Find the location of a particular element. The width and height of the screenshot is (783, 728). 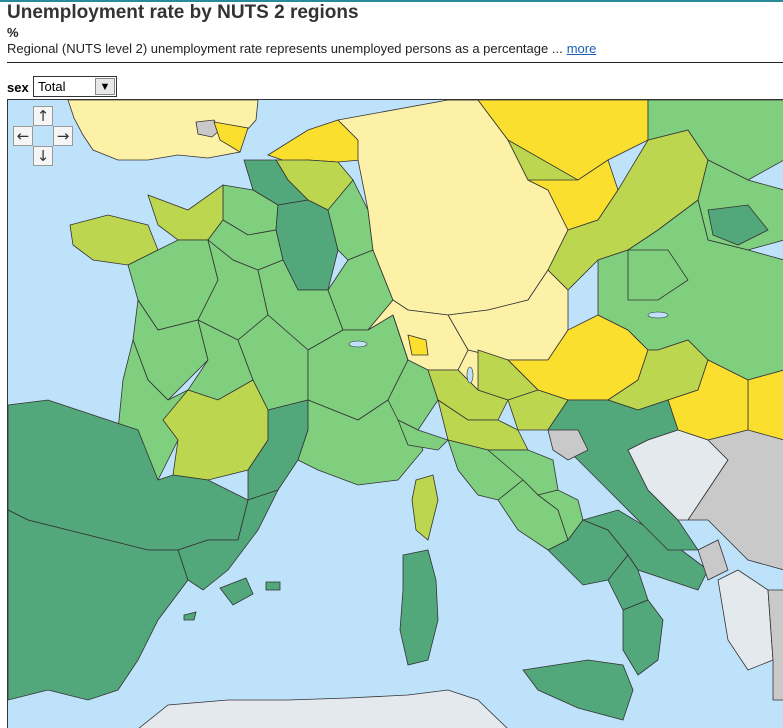

pan-left-button: ← is located at coordinates (23, 136).